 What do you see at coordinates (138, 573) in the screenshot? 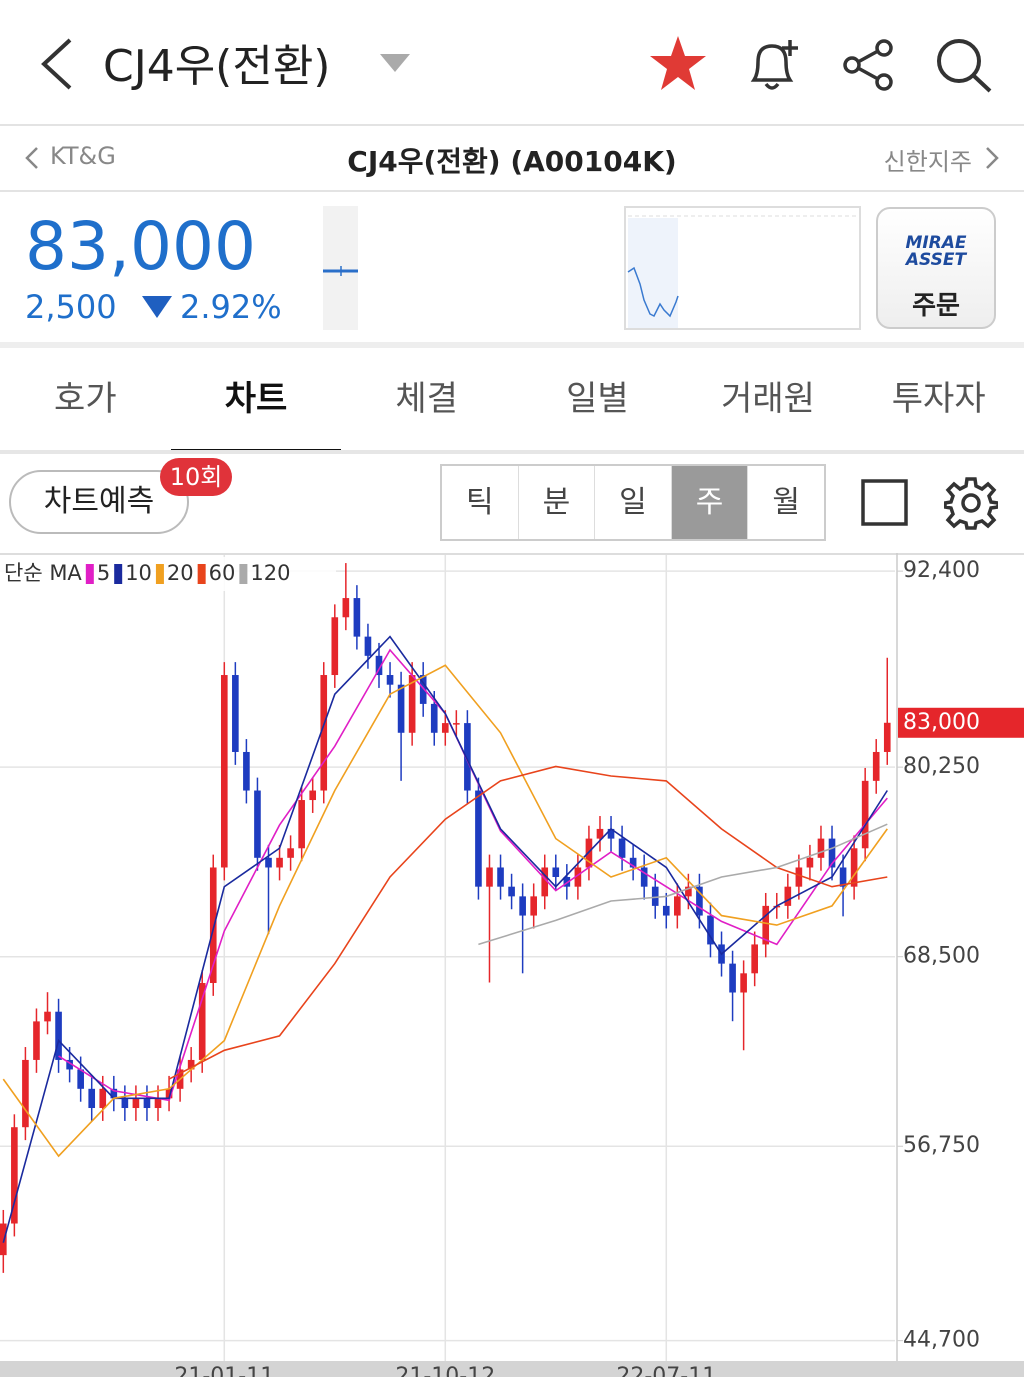
I see `legend-label: 10` at bounding box center [138, 573].